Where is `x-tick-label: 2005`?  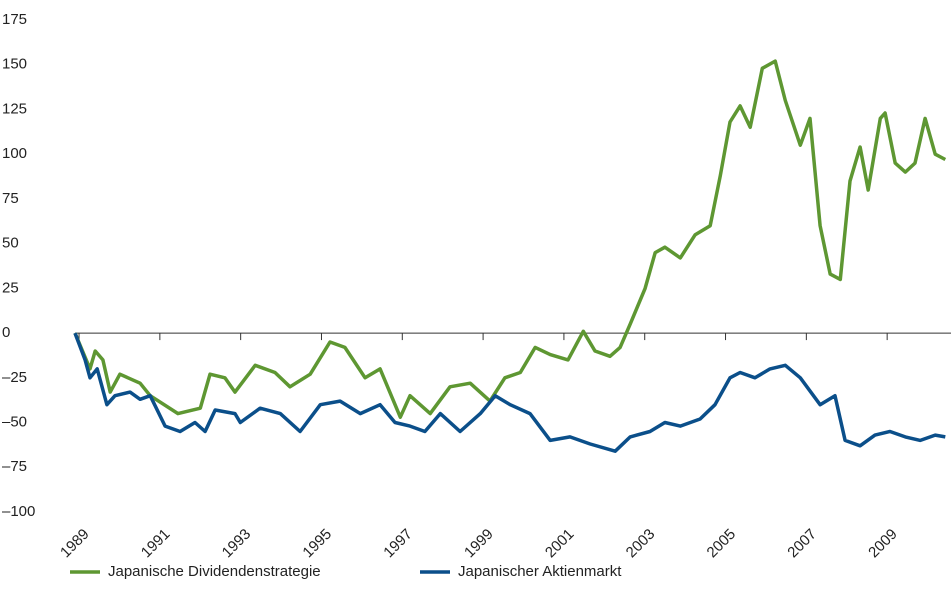
x-tick-label: 2005 is located at coordinates (722, 544).